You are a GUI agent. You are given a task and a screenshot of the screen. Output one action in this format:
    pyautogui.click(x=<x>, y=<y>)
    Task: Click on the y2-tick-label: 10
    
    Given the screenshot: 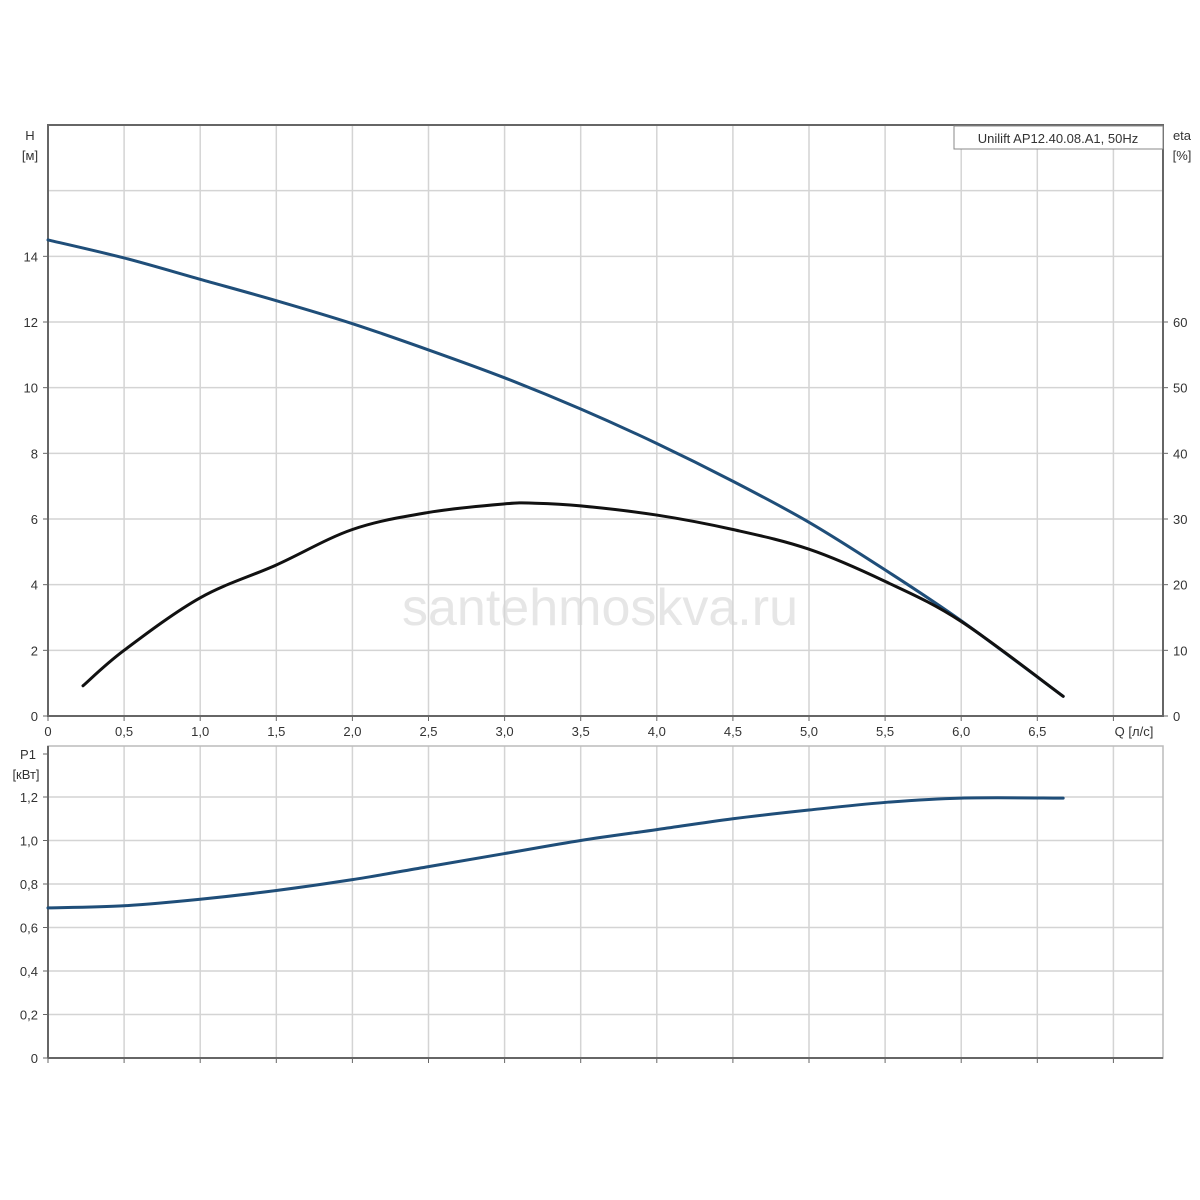 What is the action you would take?
    pyautogui.click(x=1180, y=650)
    